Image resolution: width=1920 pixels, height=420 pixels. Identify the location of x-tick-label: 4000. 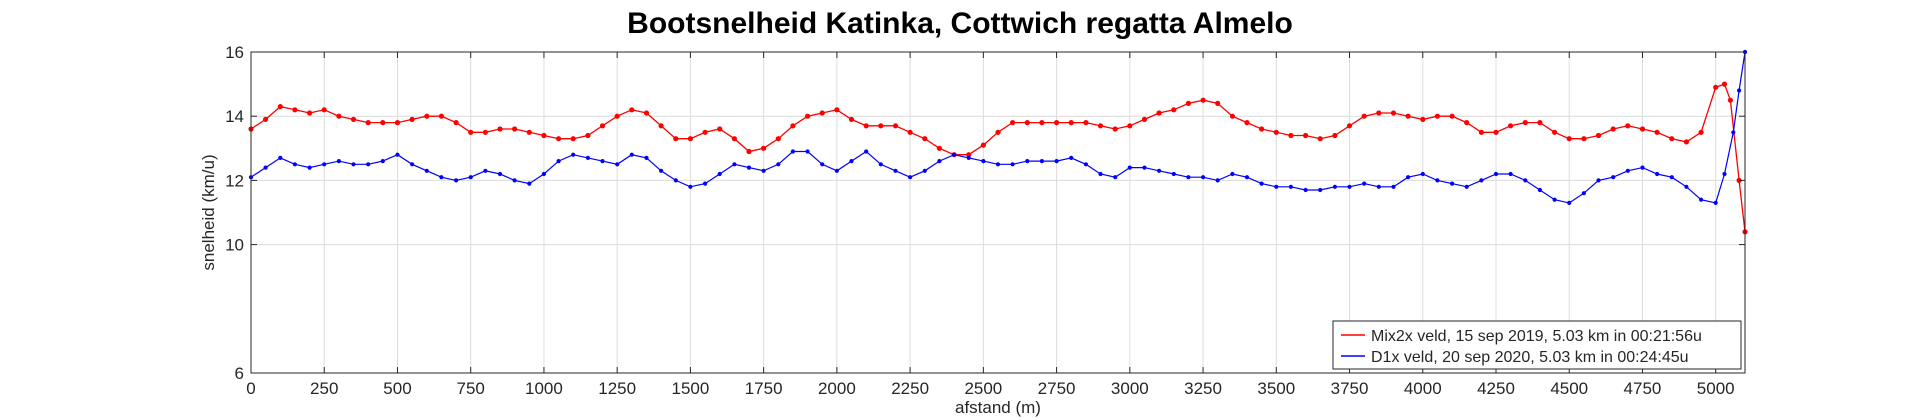
(1423, 388).